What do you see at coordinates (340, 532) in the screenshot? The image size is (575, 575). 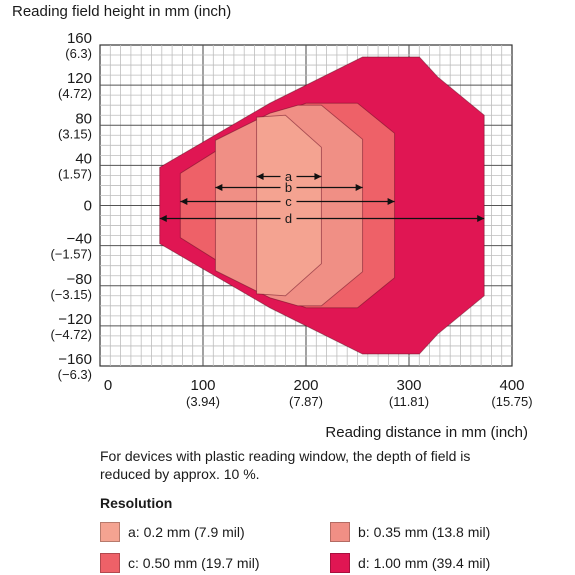 I see `legend-swatch-b` at bounding box center [340, 532].